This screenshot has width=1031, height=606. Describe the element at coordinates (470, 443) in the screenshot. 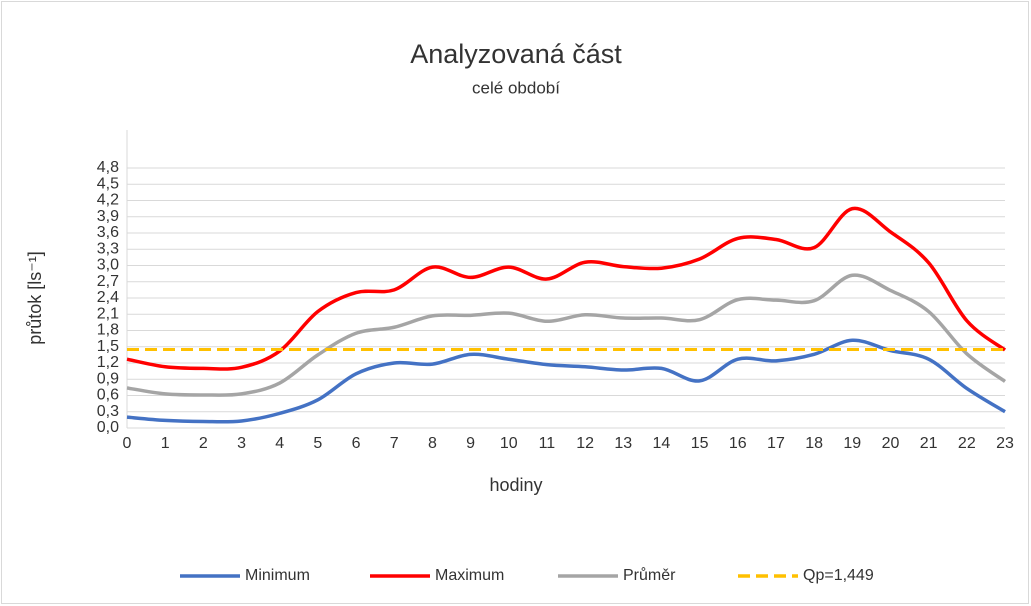

I see `x-tick-label: 9` at that location.